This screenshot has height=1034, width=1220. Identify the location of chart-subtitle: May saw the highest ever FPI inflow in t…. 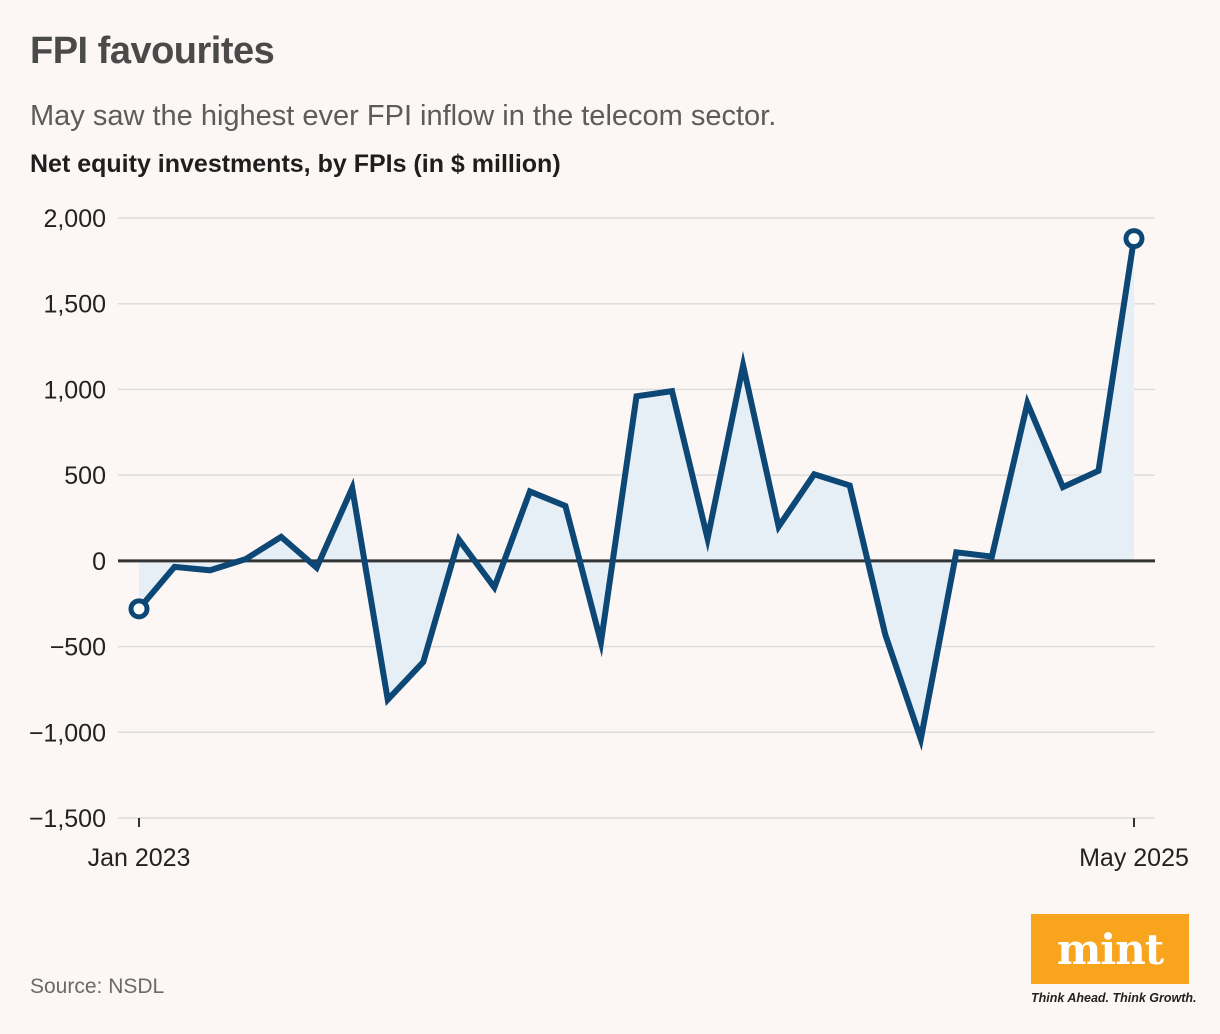
(403, 116).